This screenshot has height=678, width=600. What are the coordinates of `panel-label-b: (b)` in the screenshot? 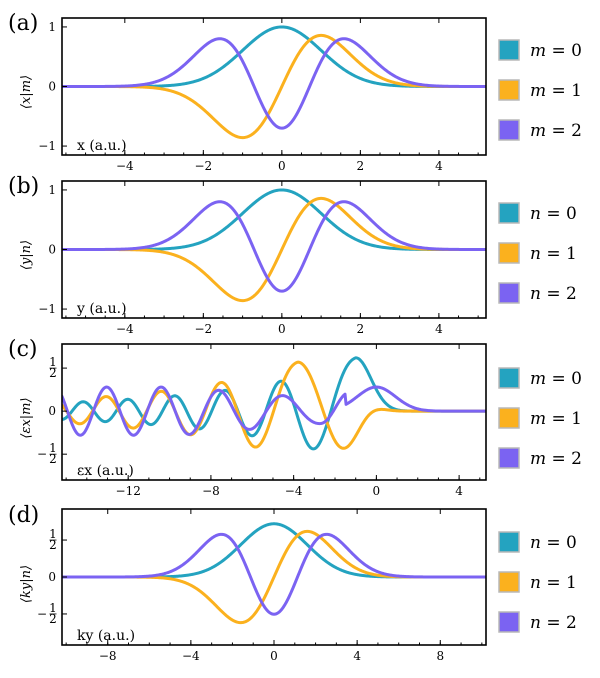 It's located at (23, 186).